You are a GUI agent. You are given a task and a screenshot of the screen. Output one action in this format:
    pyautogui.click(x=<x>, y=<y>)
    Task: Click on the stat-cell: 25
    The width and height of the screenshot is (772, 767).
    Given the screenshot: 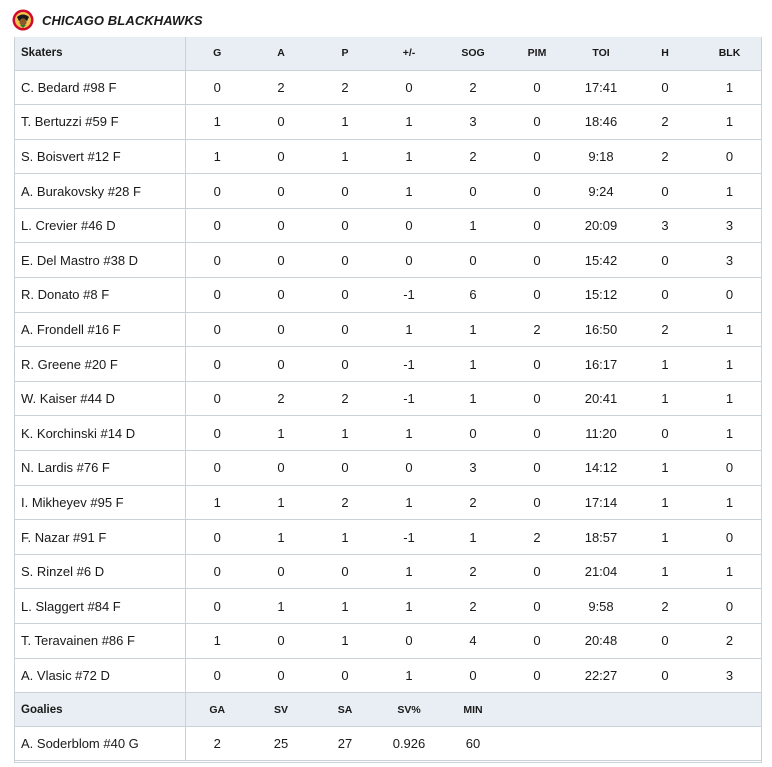 What is the action you would take?
    pyautogui.click(x=281, y=744)
    